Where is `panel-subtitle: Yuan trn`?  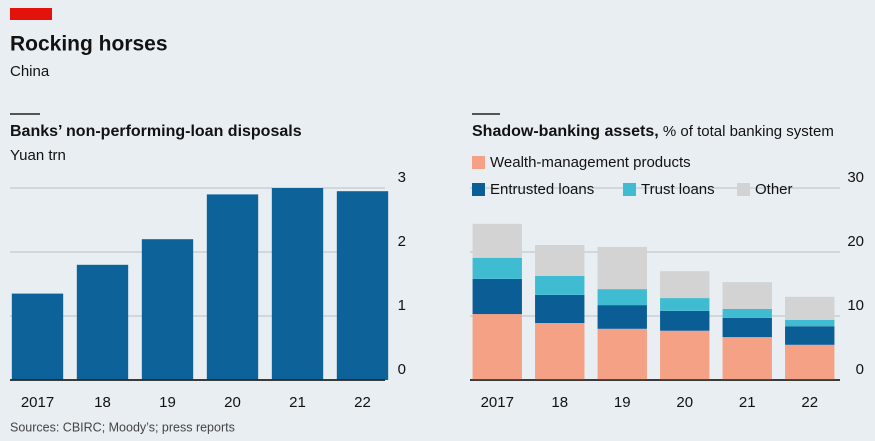
panel-subtitle: Yuan trn is located at coordinates (38, 155).